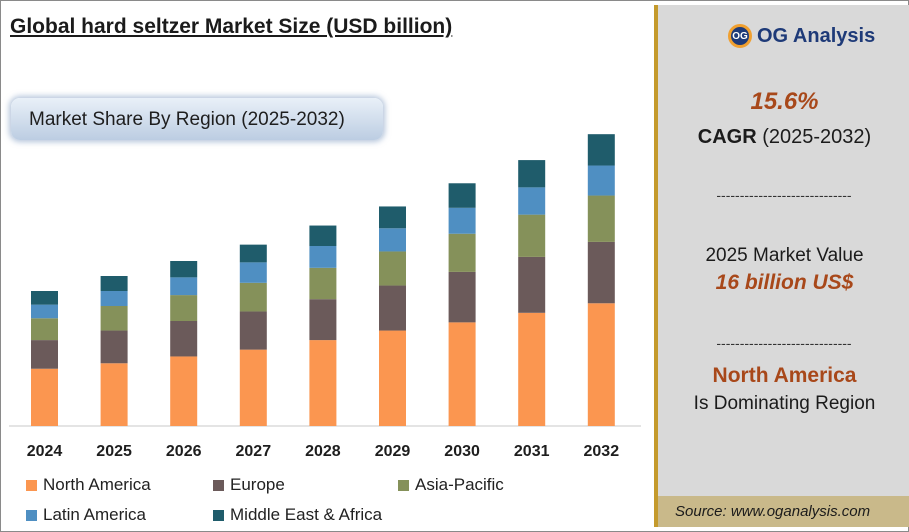 The height and width of the screenshot is (532, 909). I want to click on legend-item-asia-pacific: Asia-Pacific, so click(451, 485).